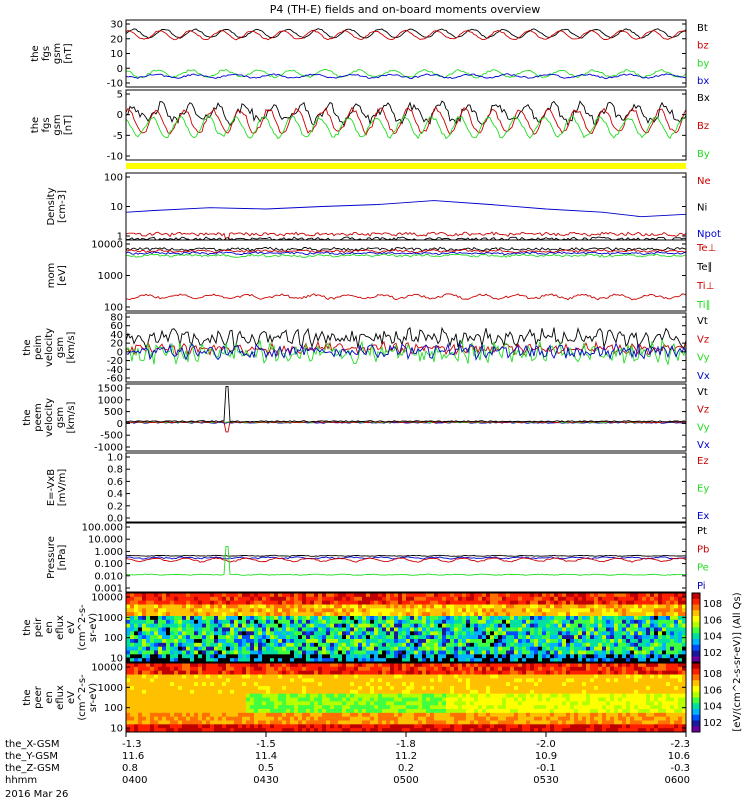 The width and height of the screenshot is (750, 800). I want to click on y-tick-label: 20, so click(116, 39).